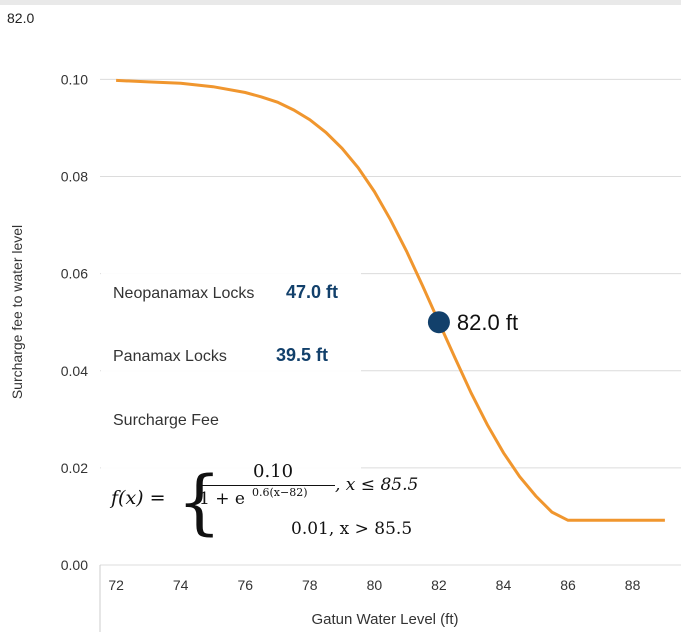 The width and height of the screenshot is (681, 632). I want to click on x-tick-label: 80, so click(375, 585).